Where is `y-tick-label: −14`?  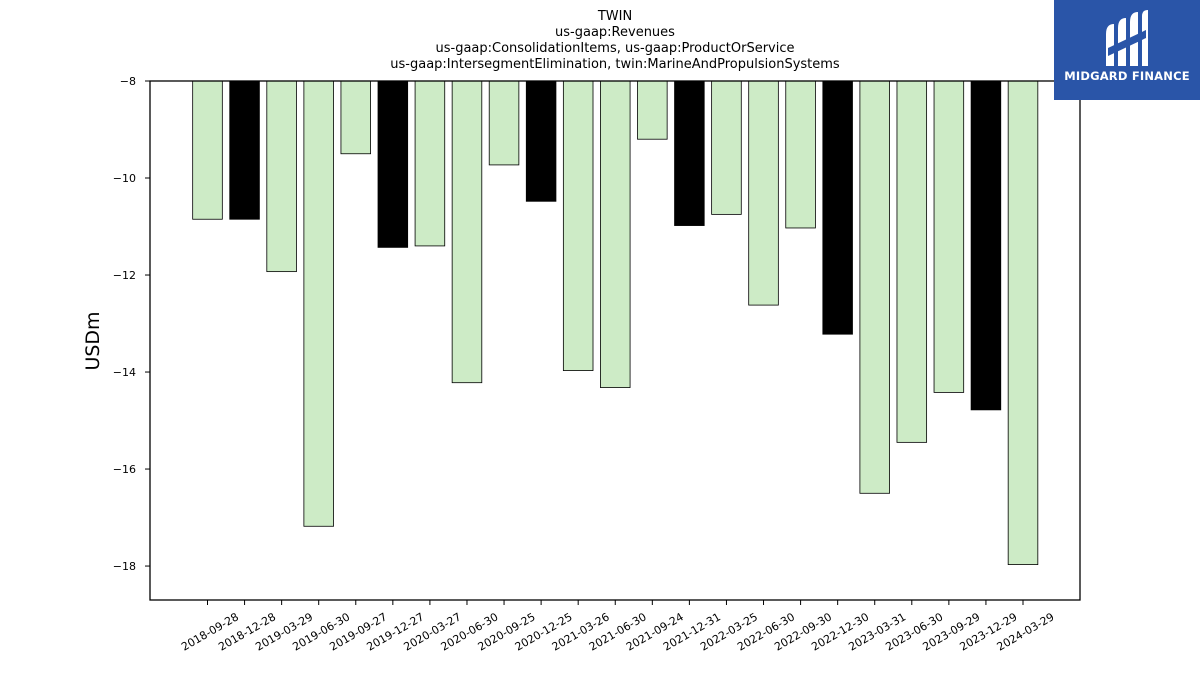
y-tick-label: −14 is located at coordinates (124, 372).